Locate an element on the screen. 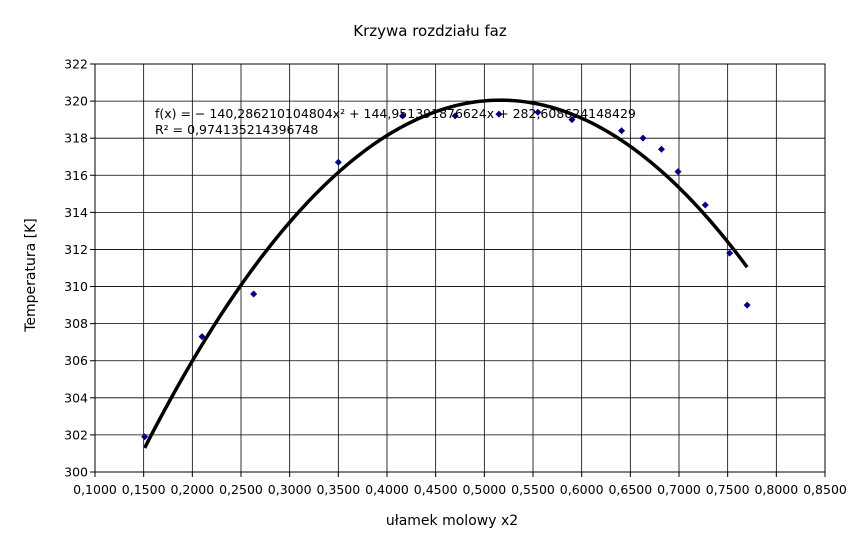  y-tick-labels: 300 302 304 306 308 310 312 314 316 318 320 322 is located at coordinates (76, 268).